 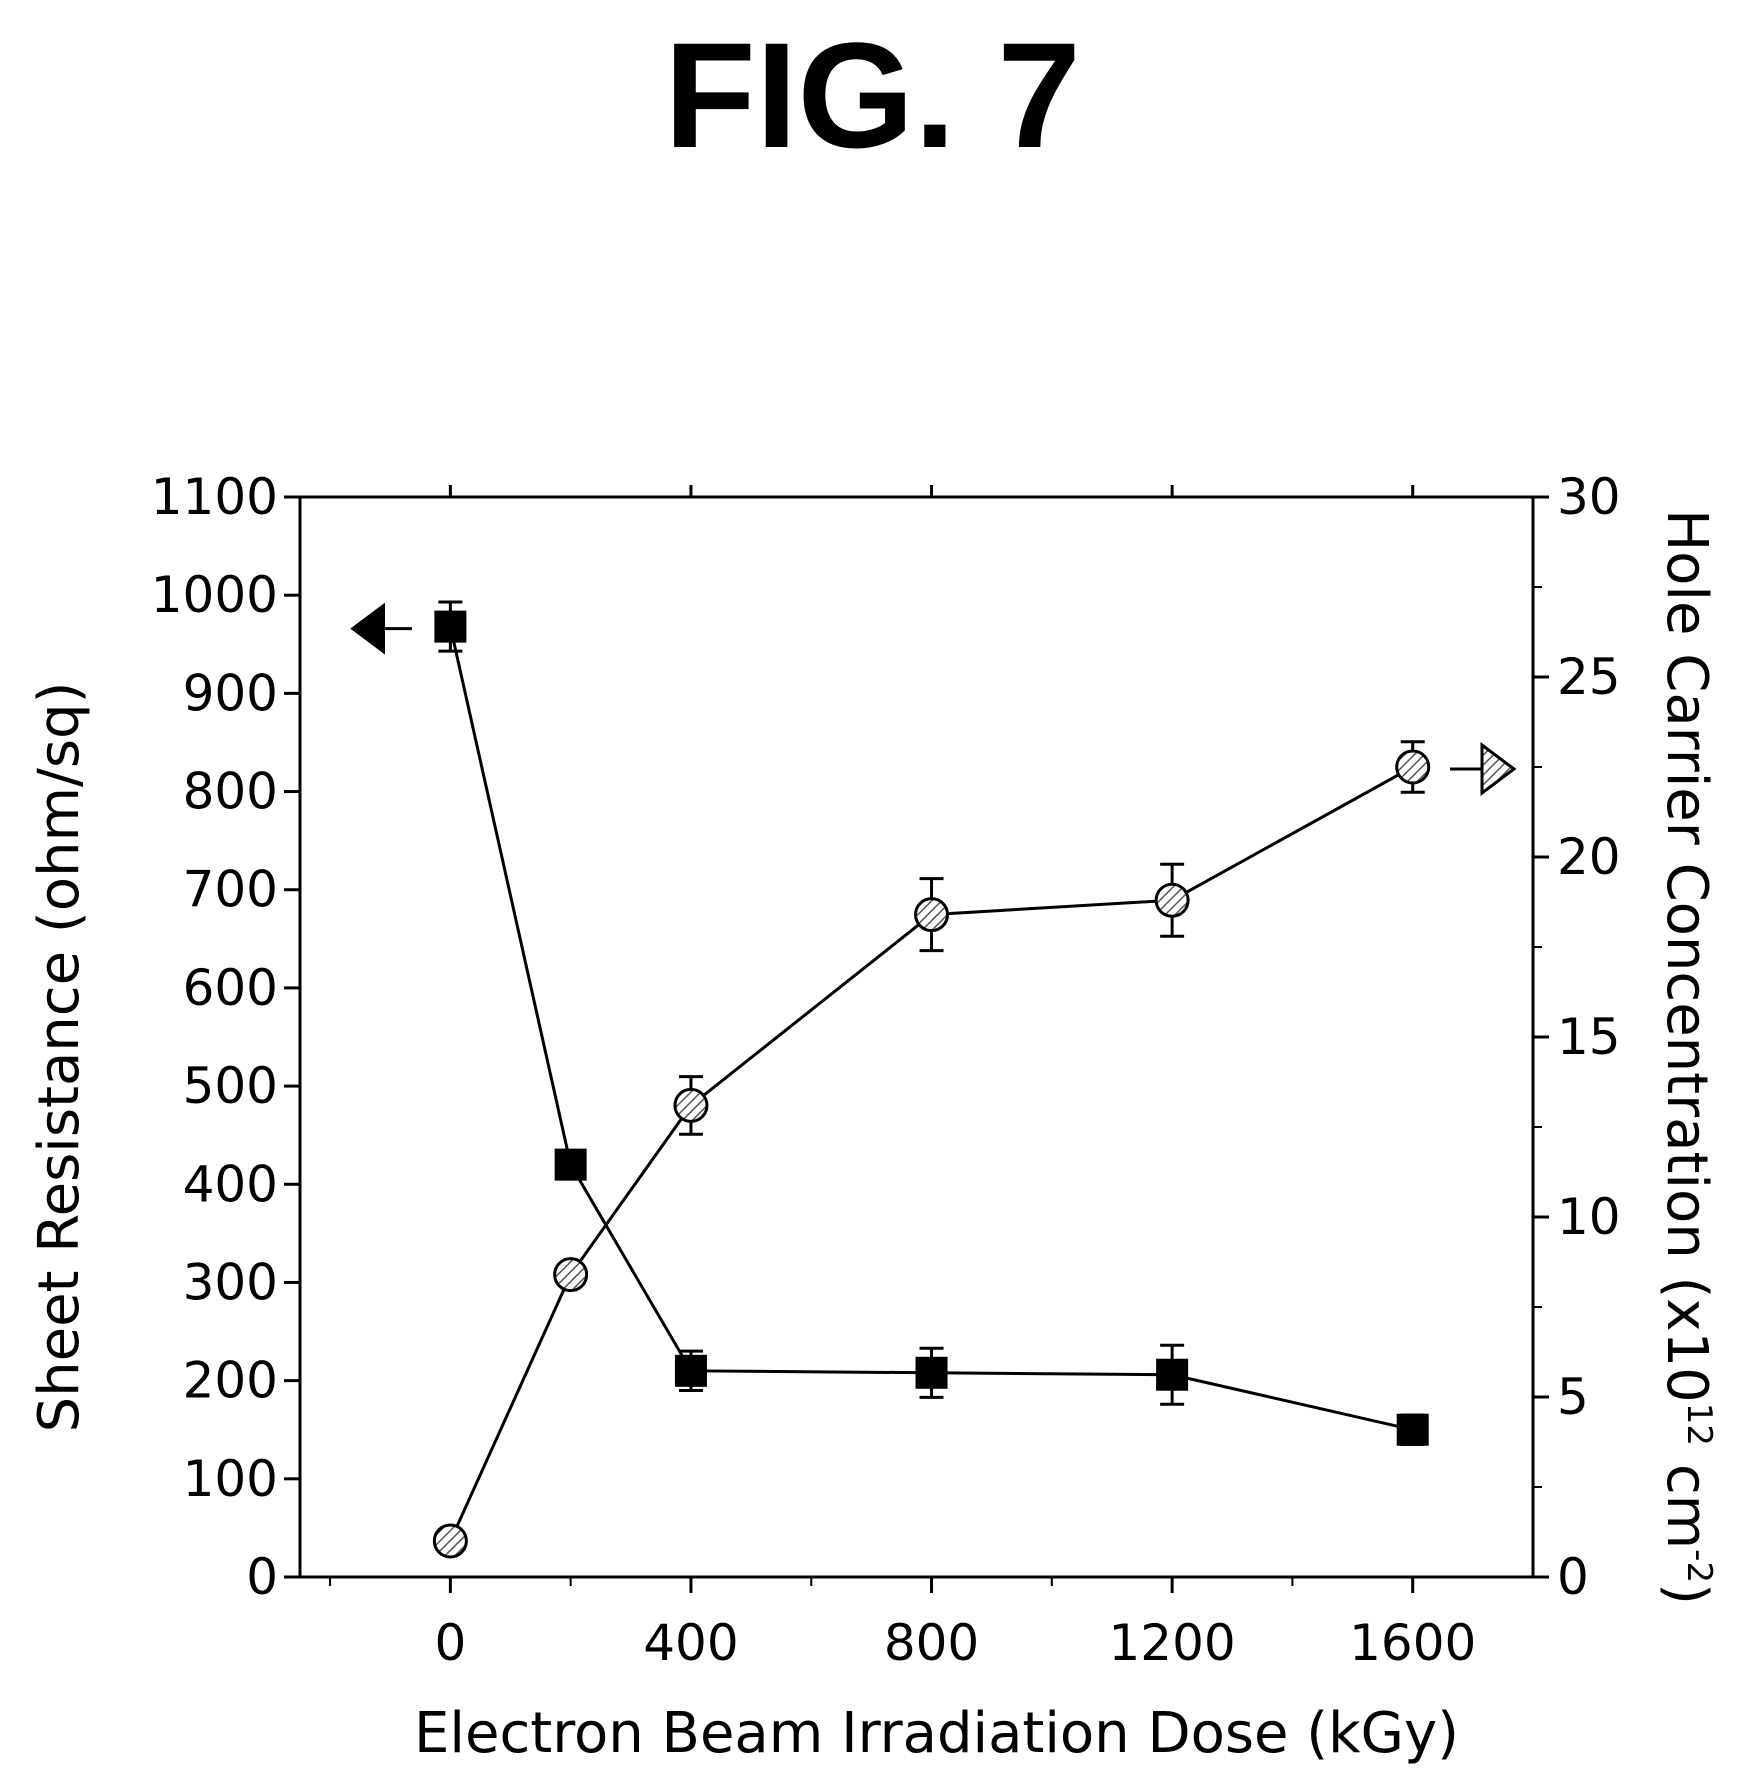 I want to click on right-y-tick-label: 5, so click(x=1573, y=1397).